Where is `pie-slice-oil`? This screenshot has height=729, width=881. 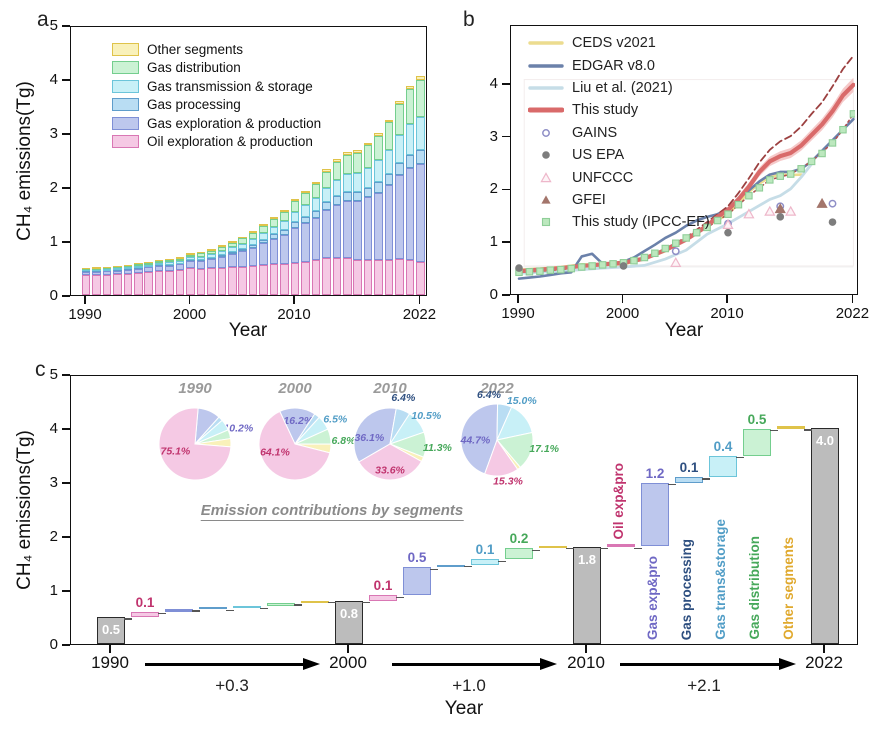 pie-slice-oil is located at coordinates (390, 462).